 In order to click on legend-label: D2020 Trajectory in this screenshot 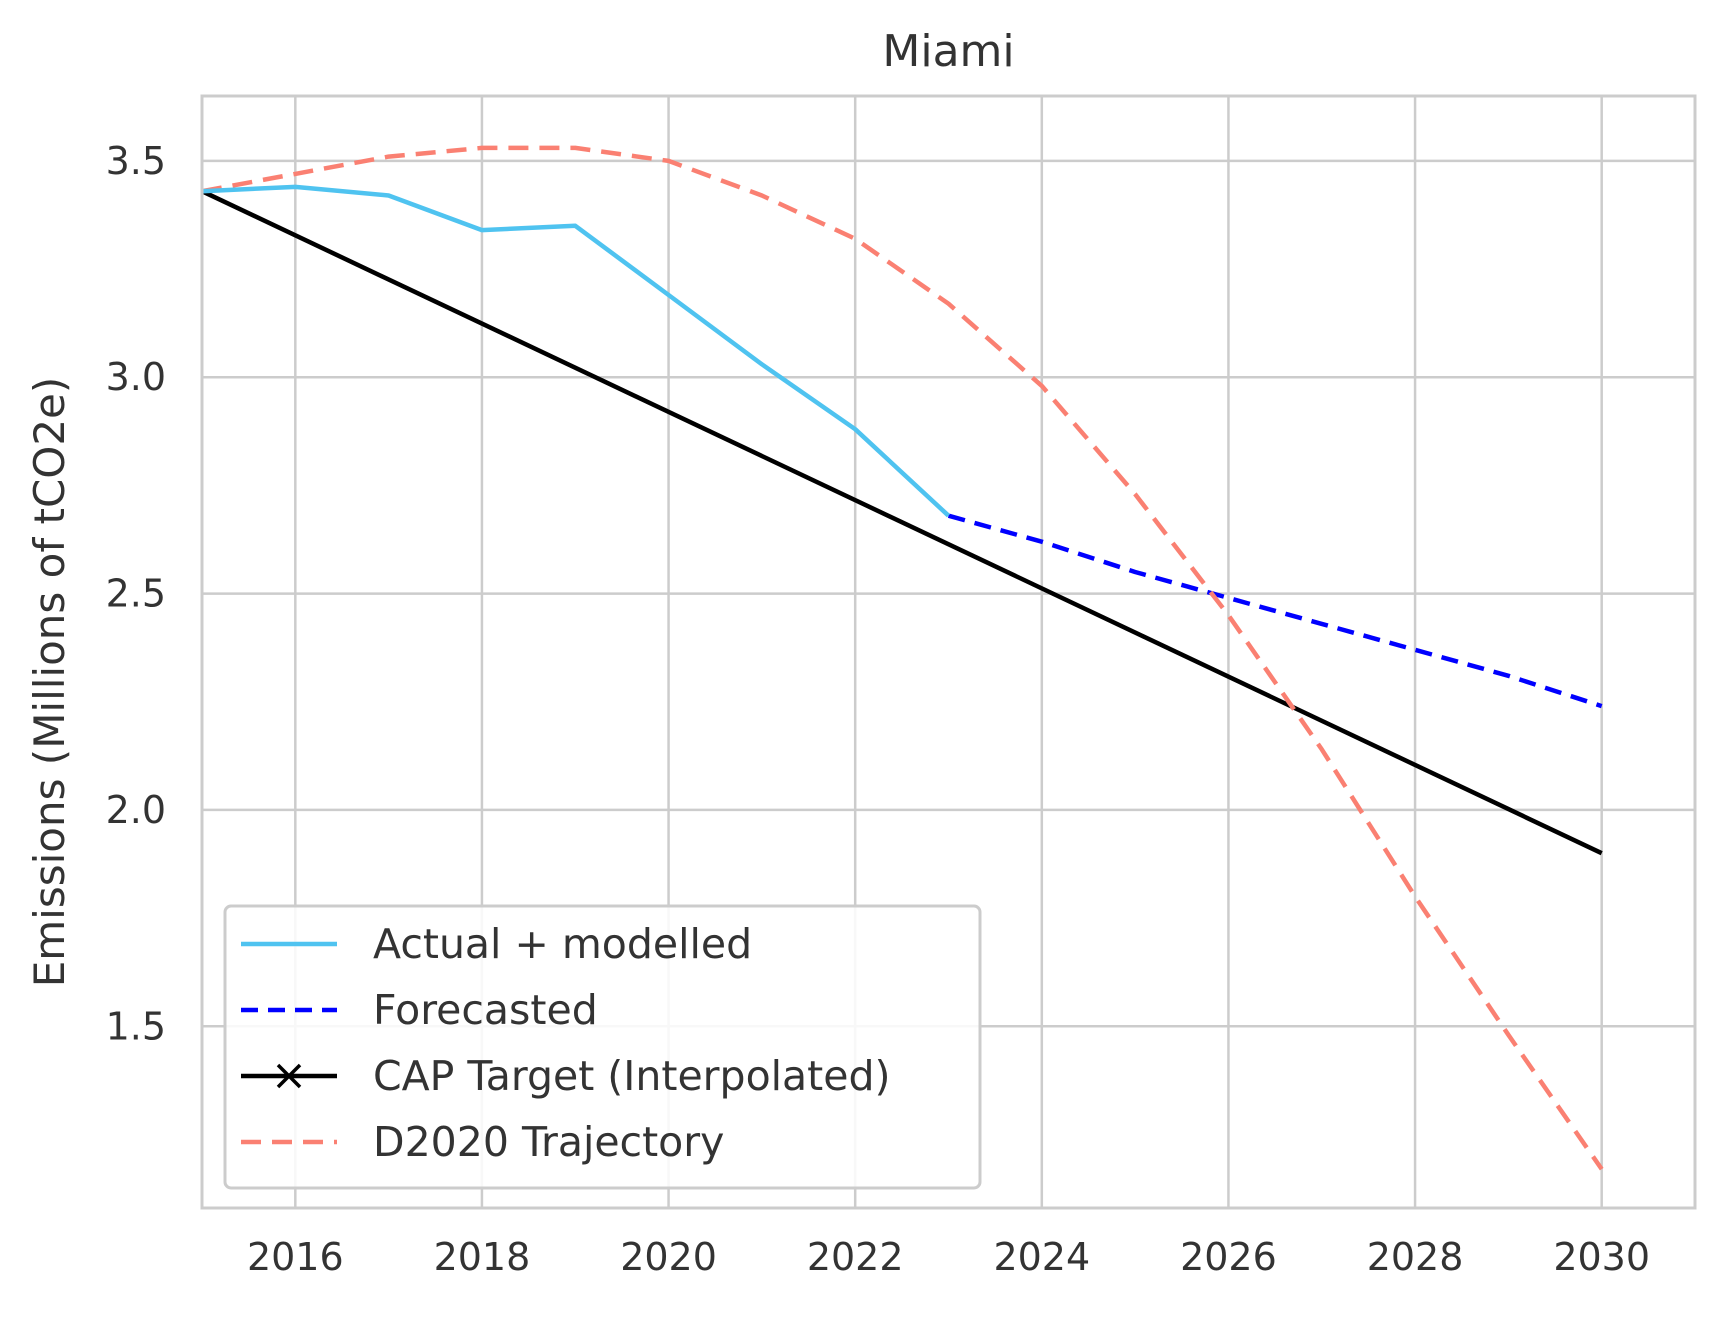, I will do `click(548, 1142)`.